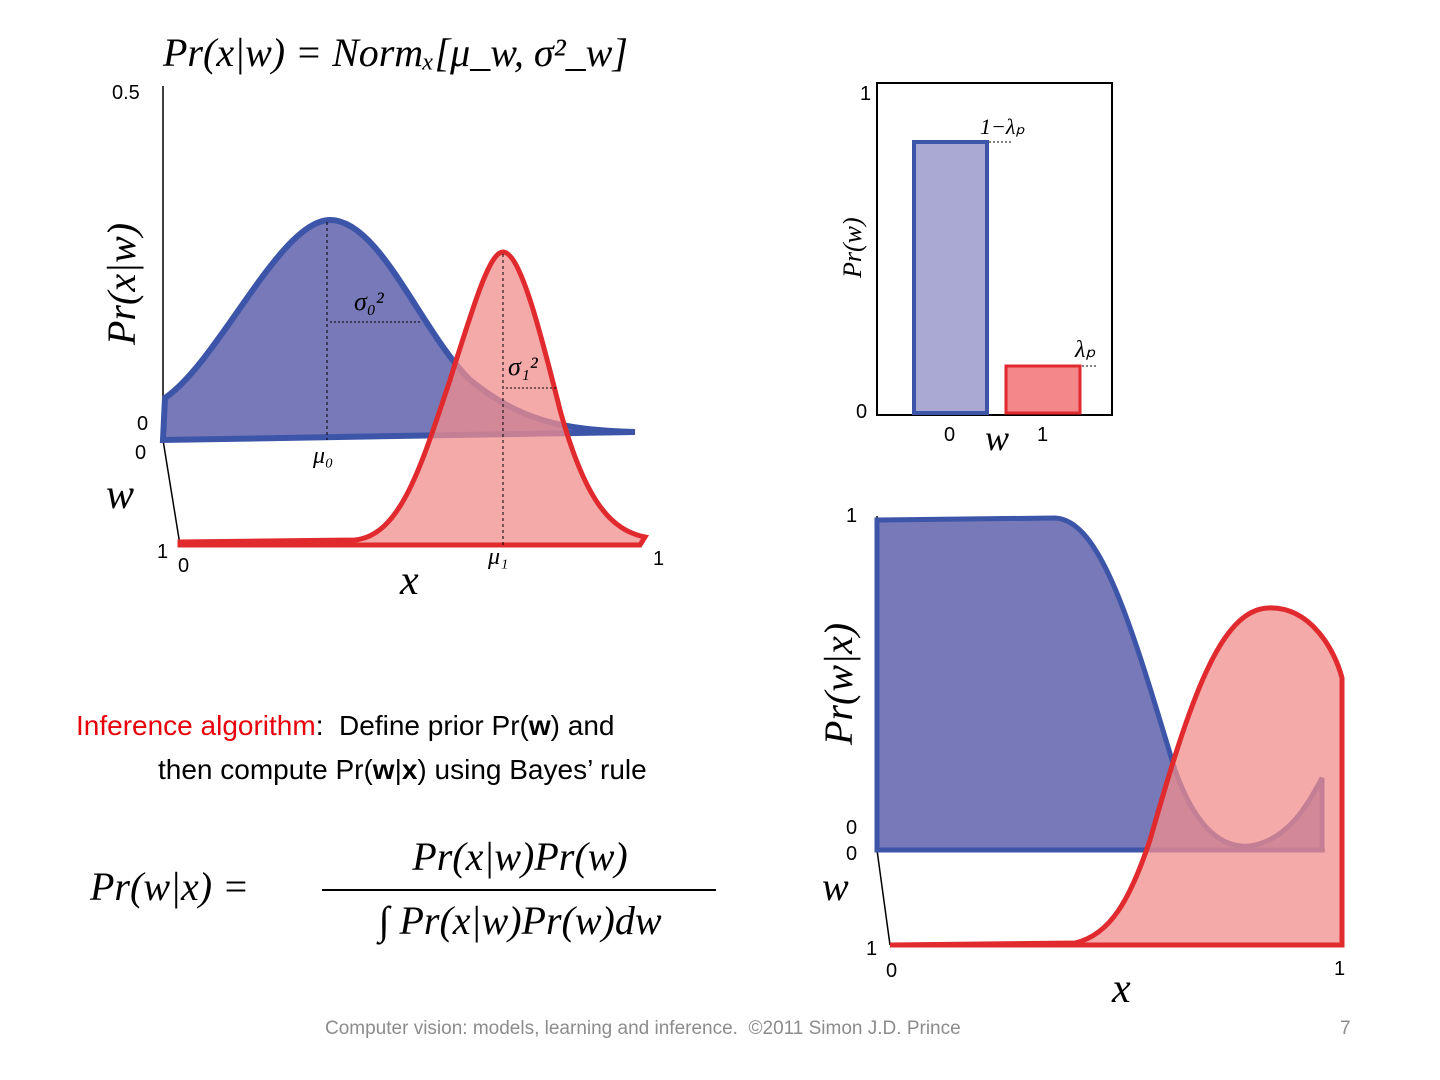 Image resolution: width=1440 pixels, height=1080 pixels. What do you see at coordinates (402, 889) in the screenshot?
I see `bayes-formula: Pr(w|x) = Pr(x|w)Pr(w) ∫ Pr(x|w)Pr(w)dw` at bounding box center [402, 889].